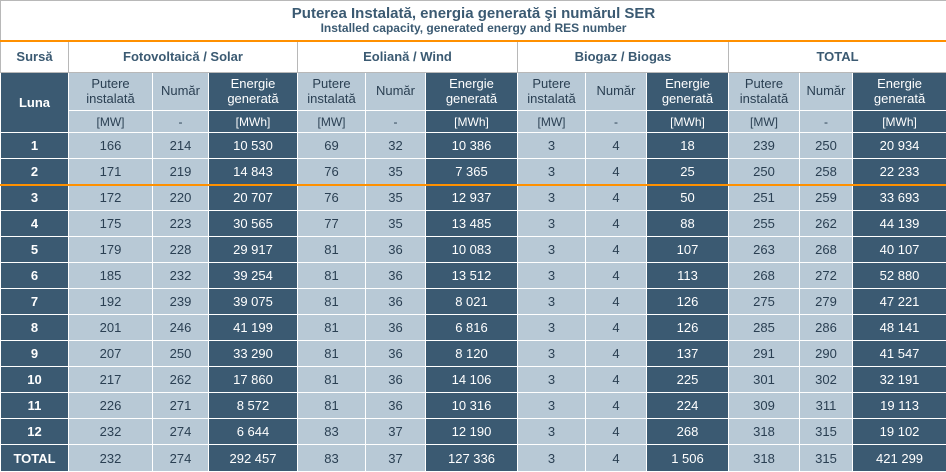 The height and width of the screenshot is (472, 946). I want to click on month-cell: 7, so click(35, 302).